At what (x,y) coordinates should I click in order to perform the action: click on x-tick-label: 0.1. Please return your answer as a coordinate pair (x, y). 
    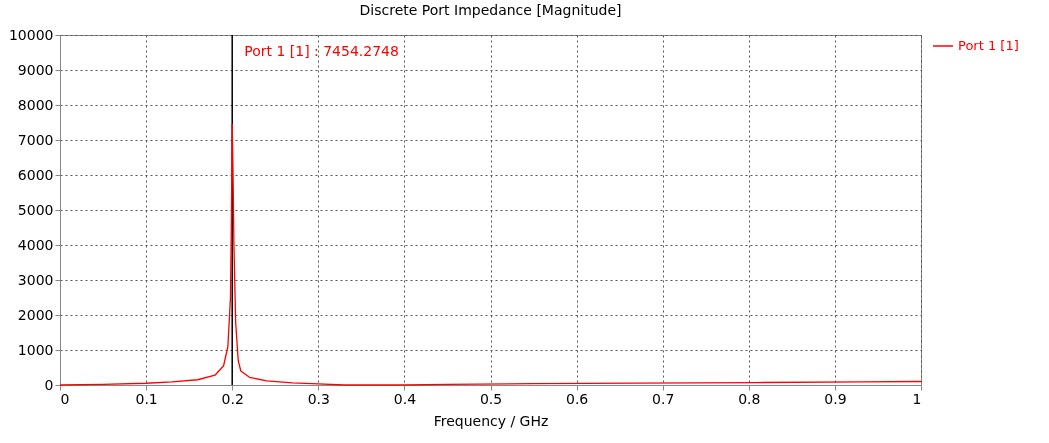
    Looking at the image, I should click on (146, 398).